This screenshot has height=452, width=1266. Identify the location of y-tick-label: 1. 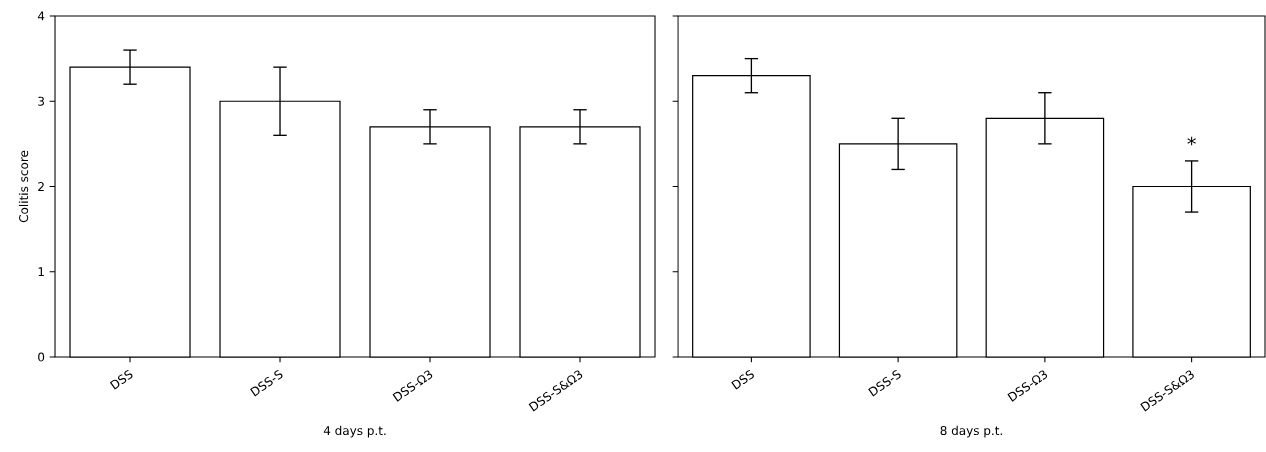
(41, 272).